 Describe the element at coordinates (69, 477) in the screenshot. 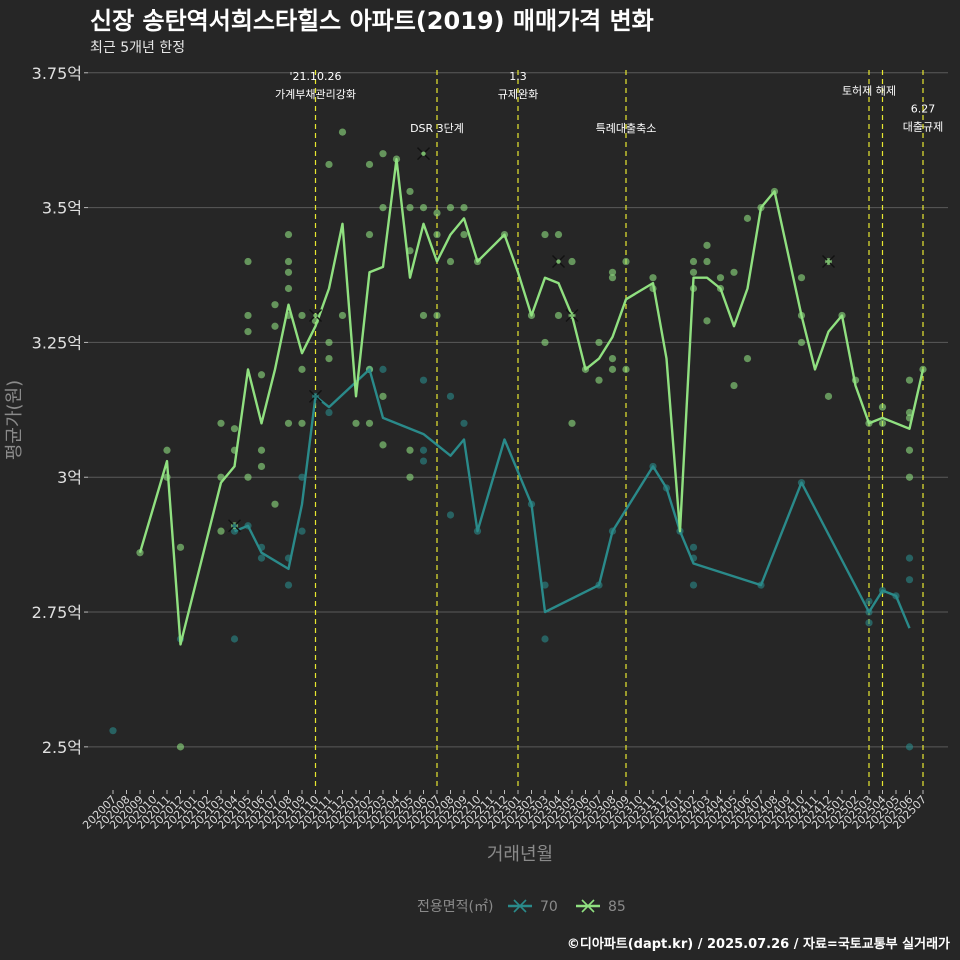

I see `y-tick-label: 3억` at that location.